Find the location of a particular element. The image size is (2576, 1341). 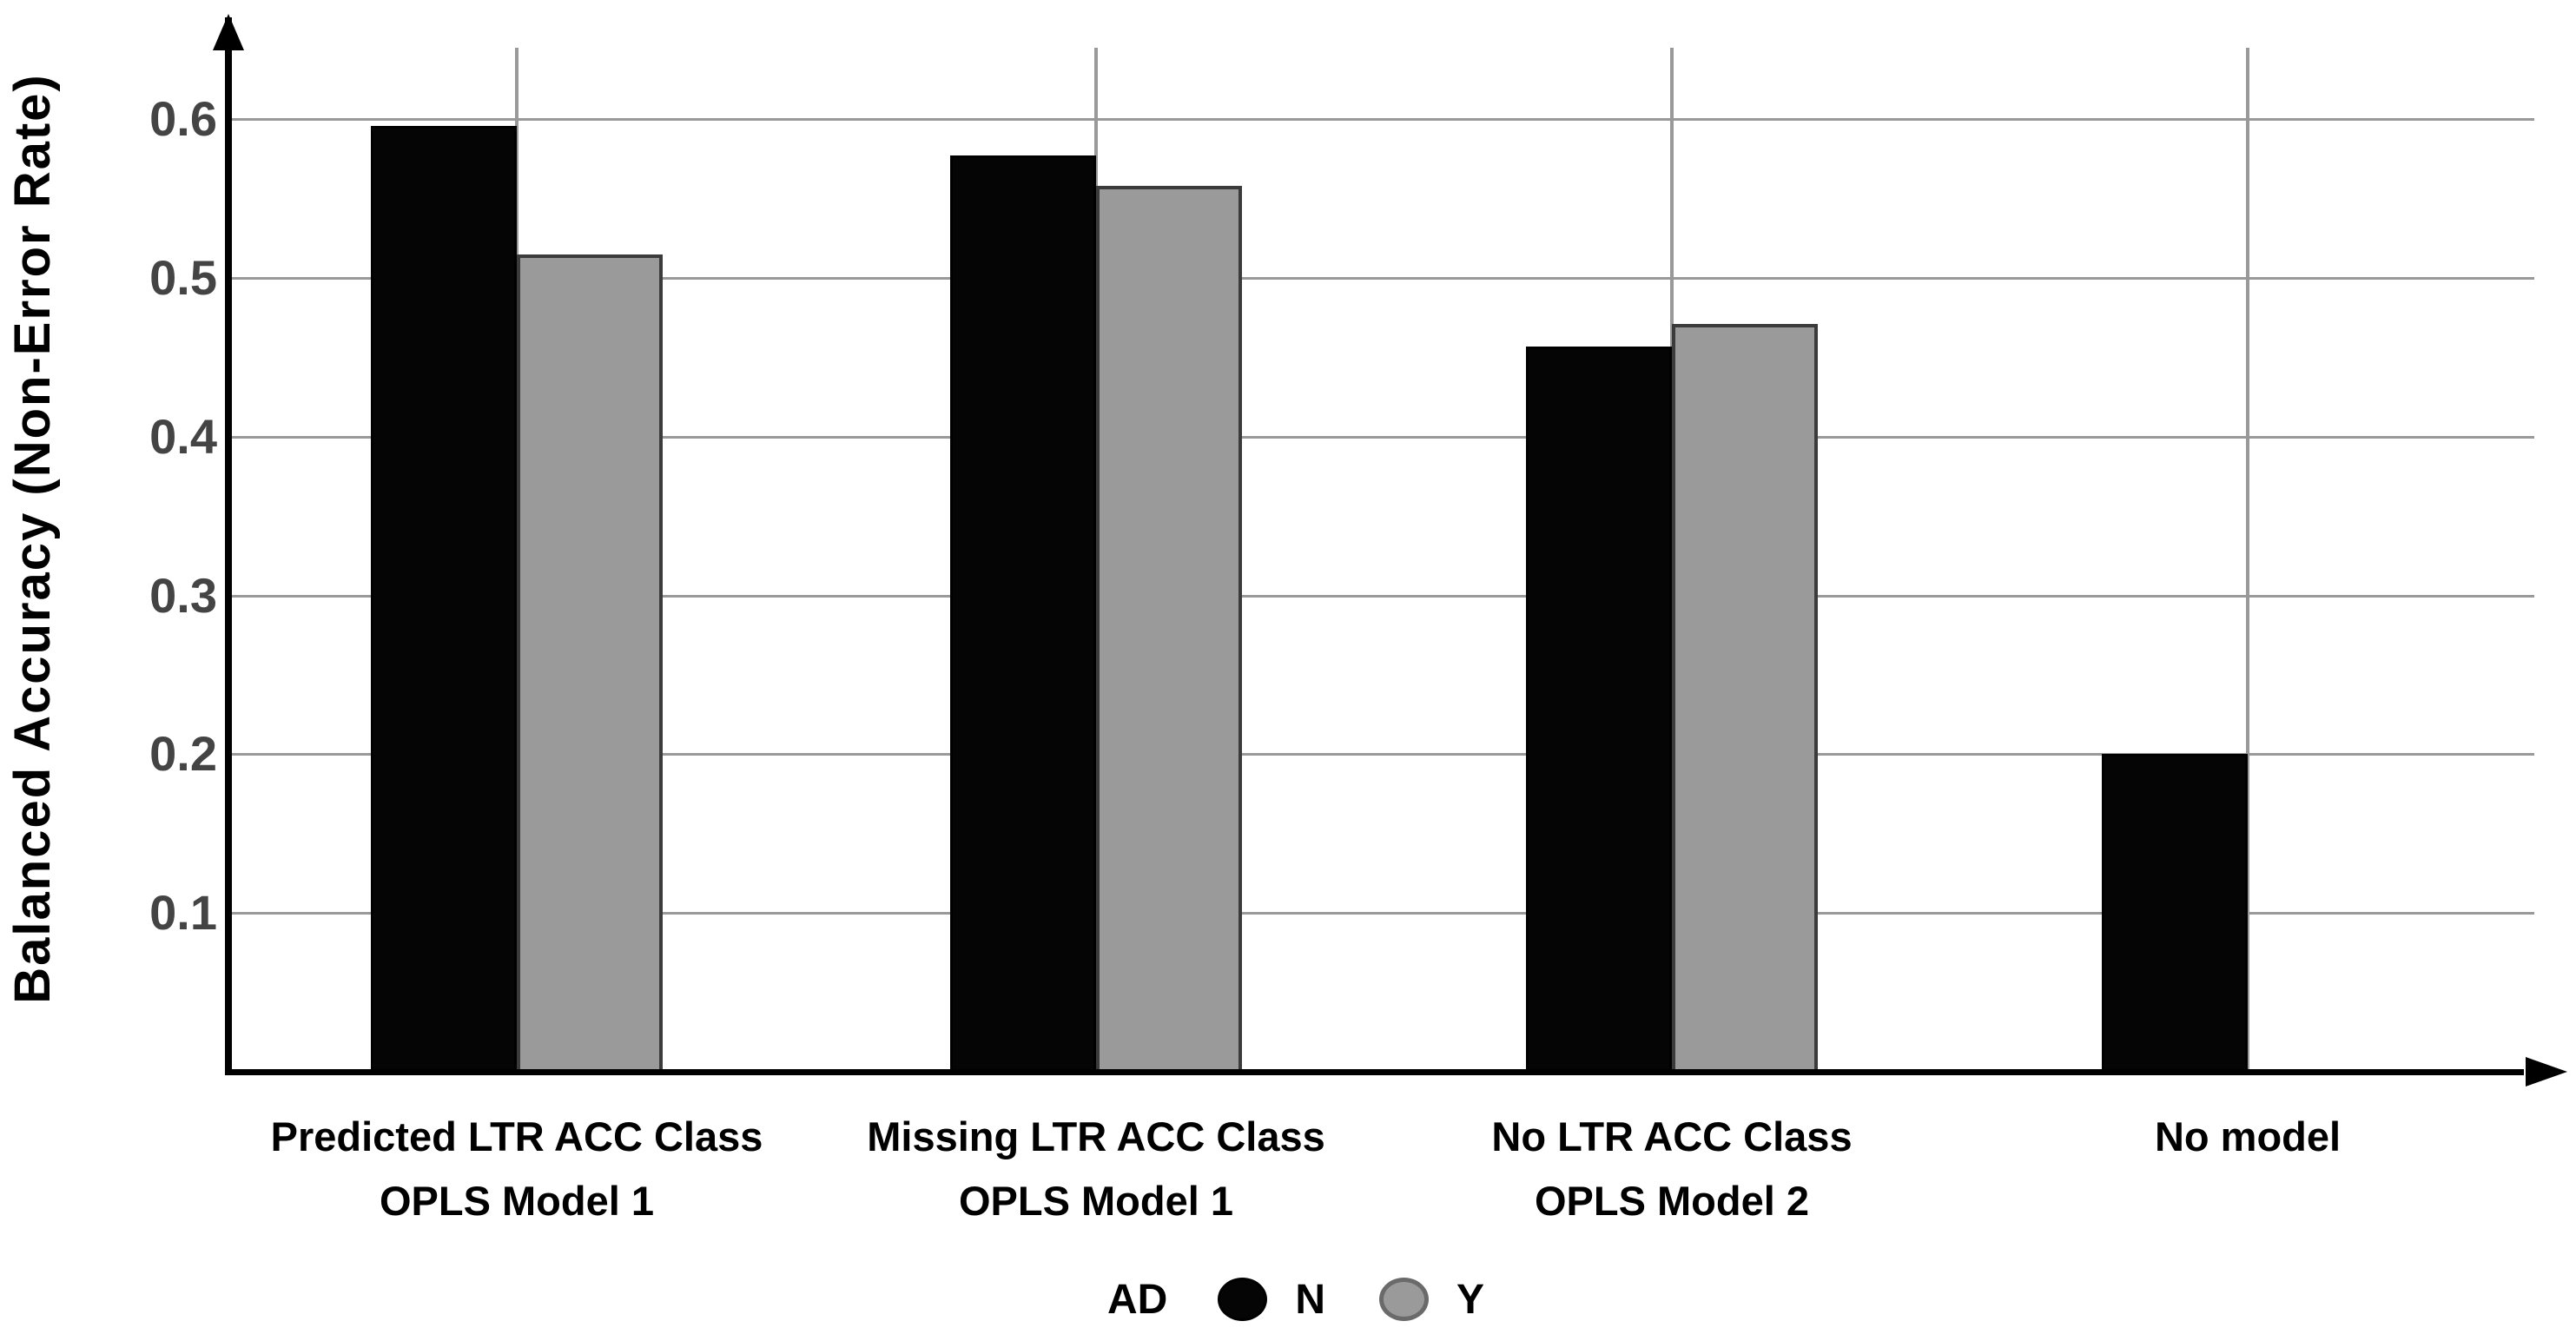

x-category-label-line: No model is located at coordinates (2248, 1136).